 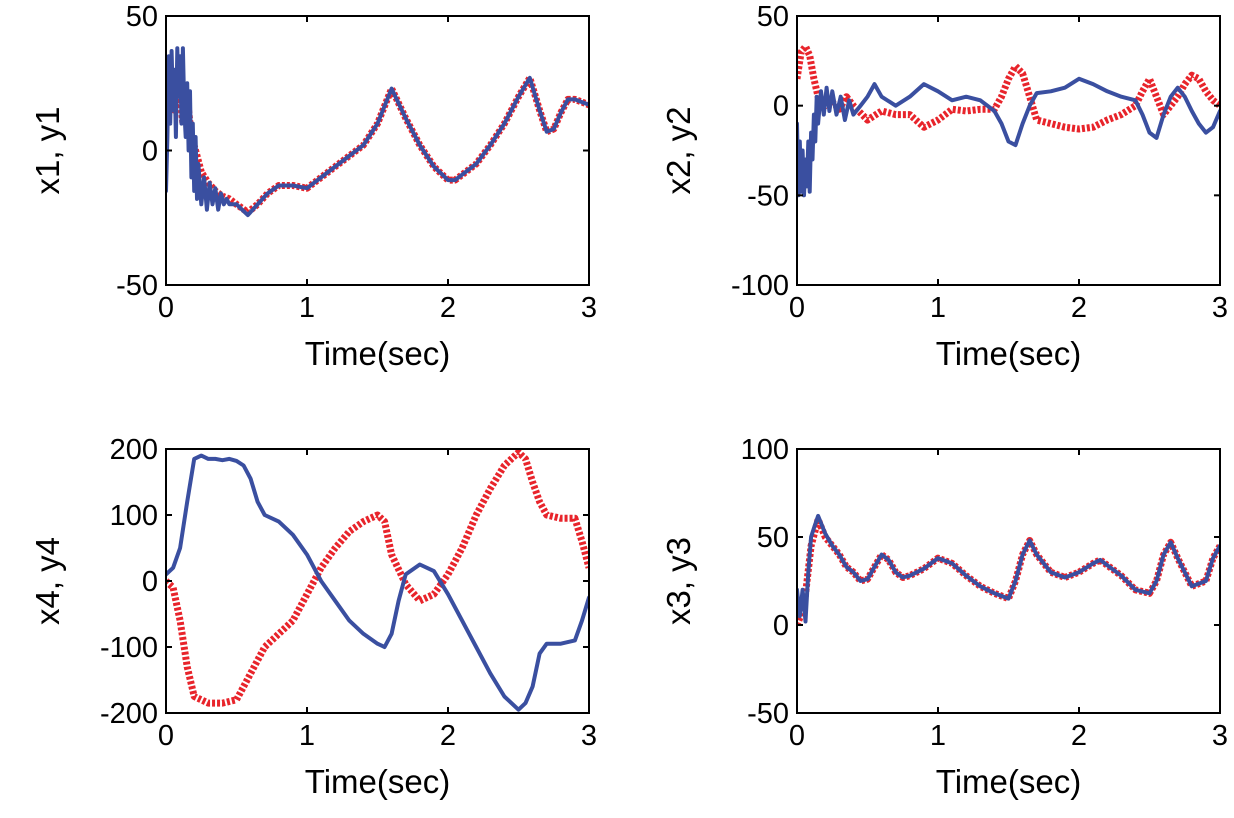 I want to click on y-axis-label: x1, y1, so click(x=47, y=150).